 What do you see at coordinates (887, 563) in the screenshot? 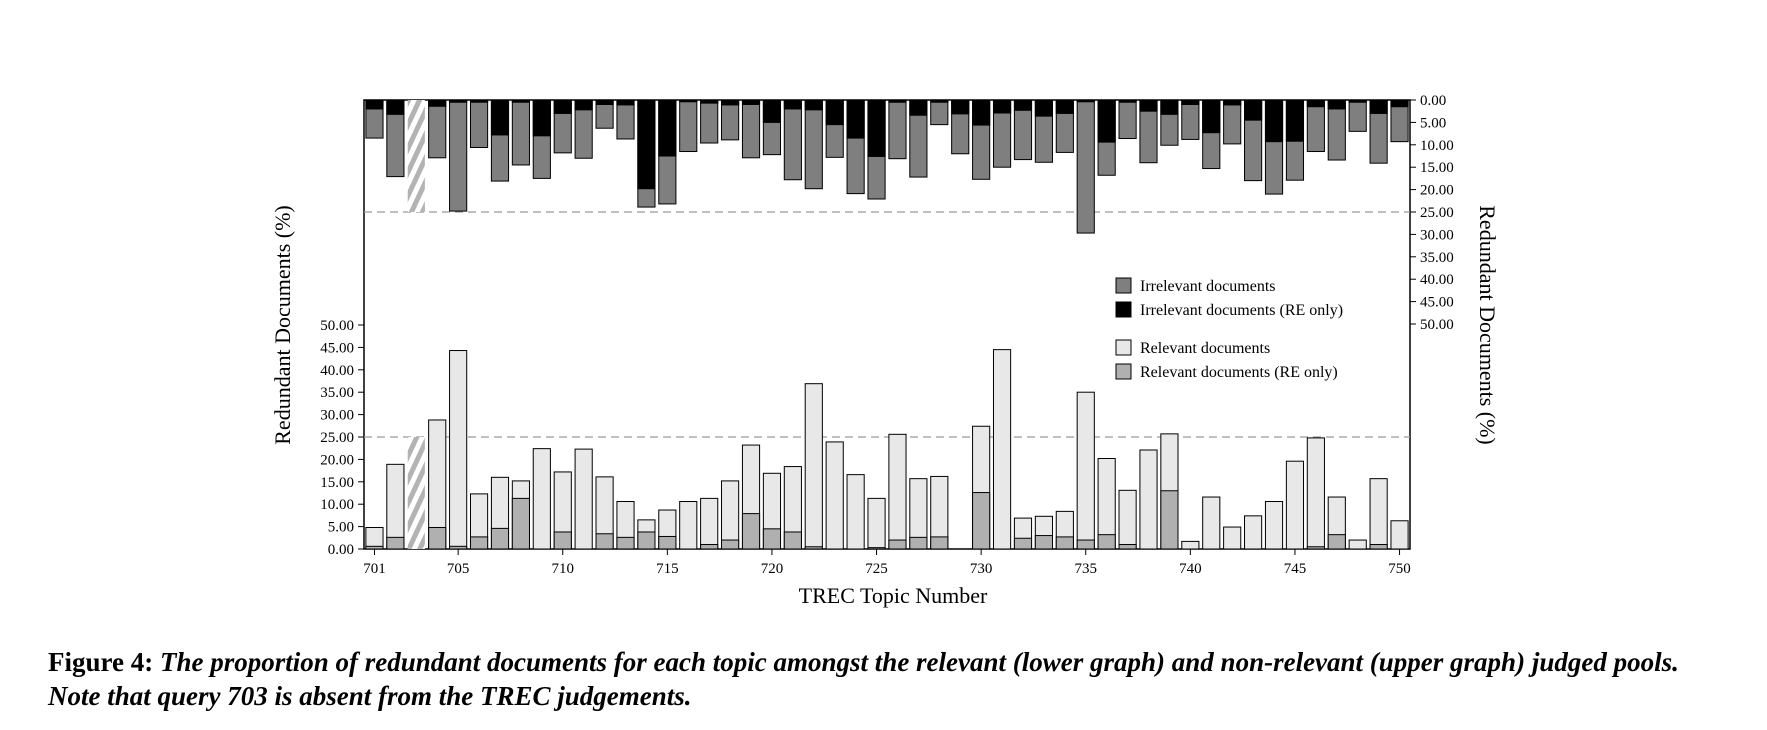
I see `x-axis: 701 705 710 715 720 725 730 735 740 745 750` at bounding box center [887, 563].